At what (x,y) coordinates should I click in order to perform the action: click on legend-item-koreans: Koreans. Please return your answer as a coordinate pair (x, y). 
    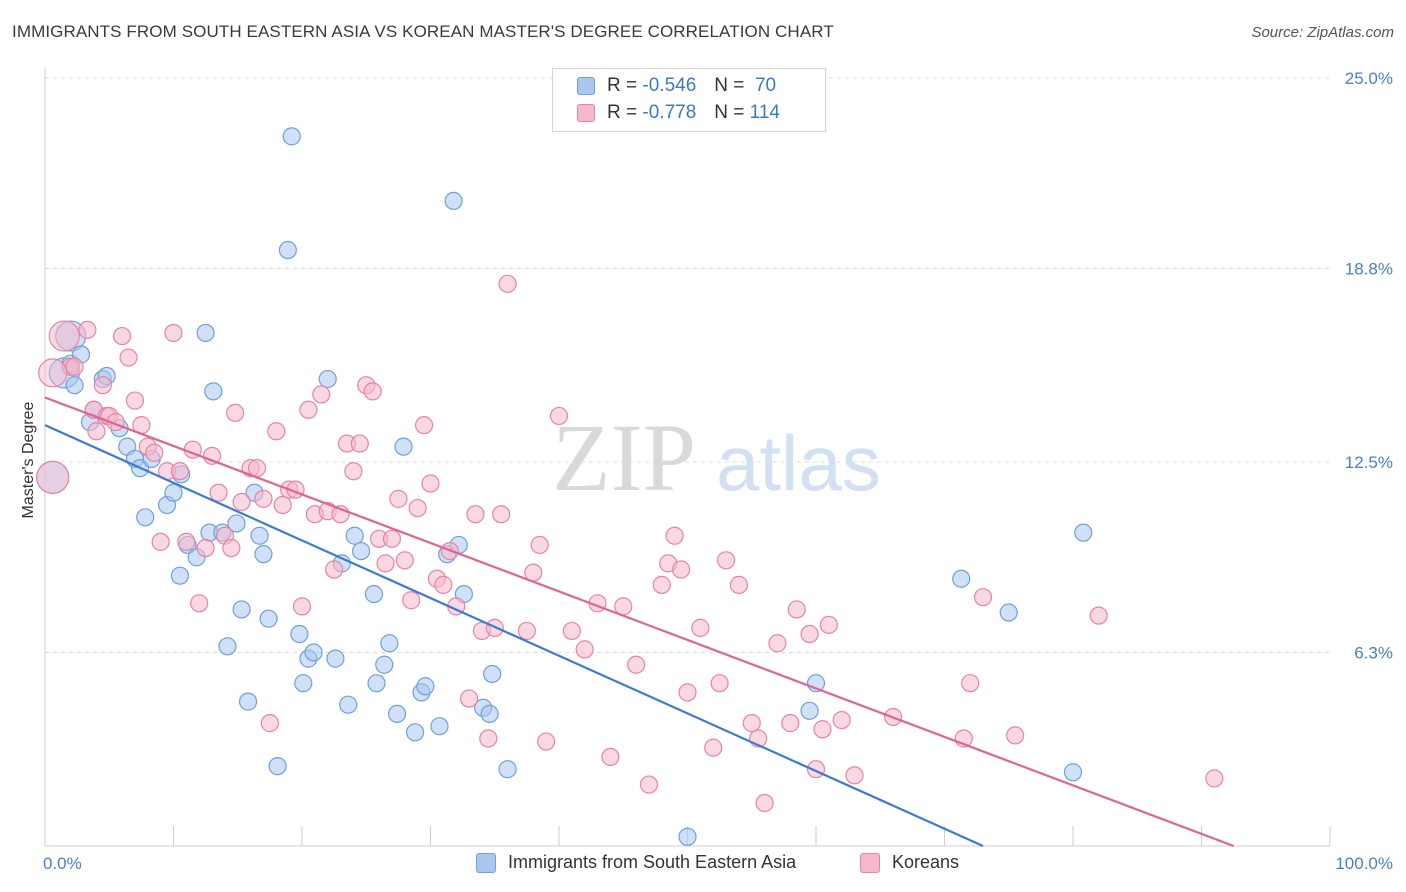
    Looking at the image, I should click on (909, 862).